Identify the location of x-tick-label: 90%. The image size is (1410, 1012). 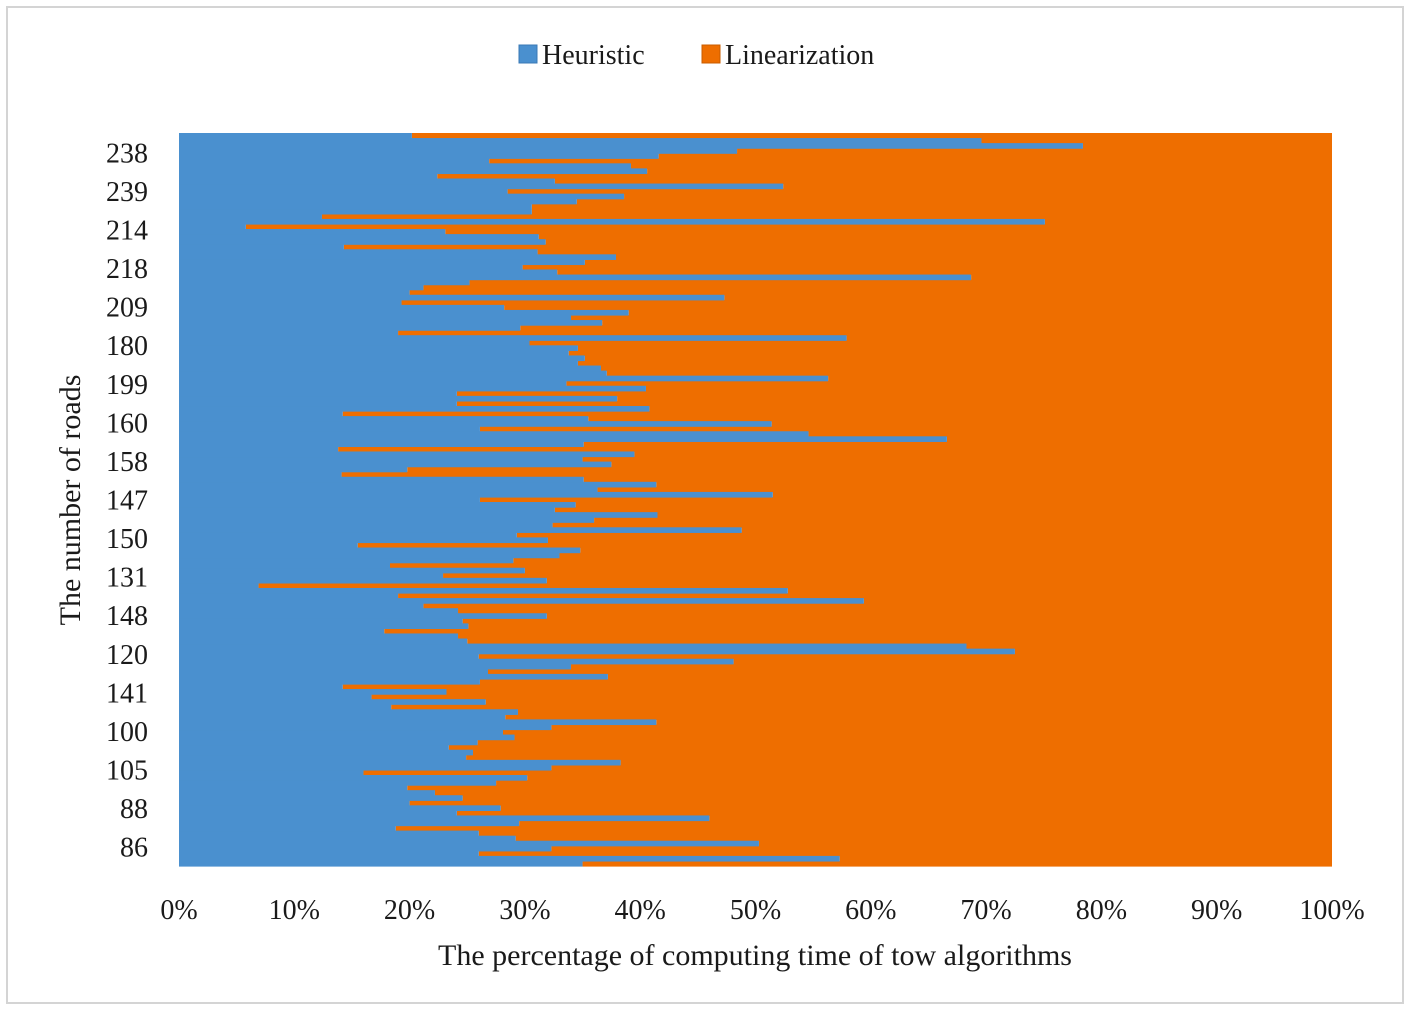
(1216, 910).